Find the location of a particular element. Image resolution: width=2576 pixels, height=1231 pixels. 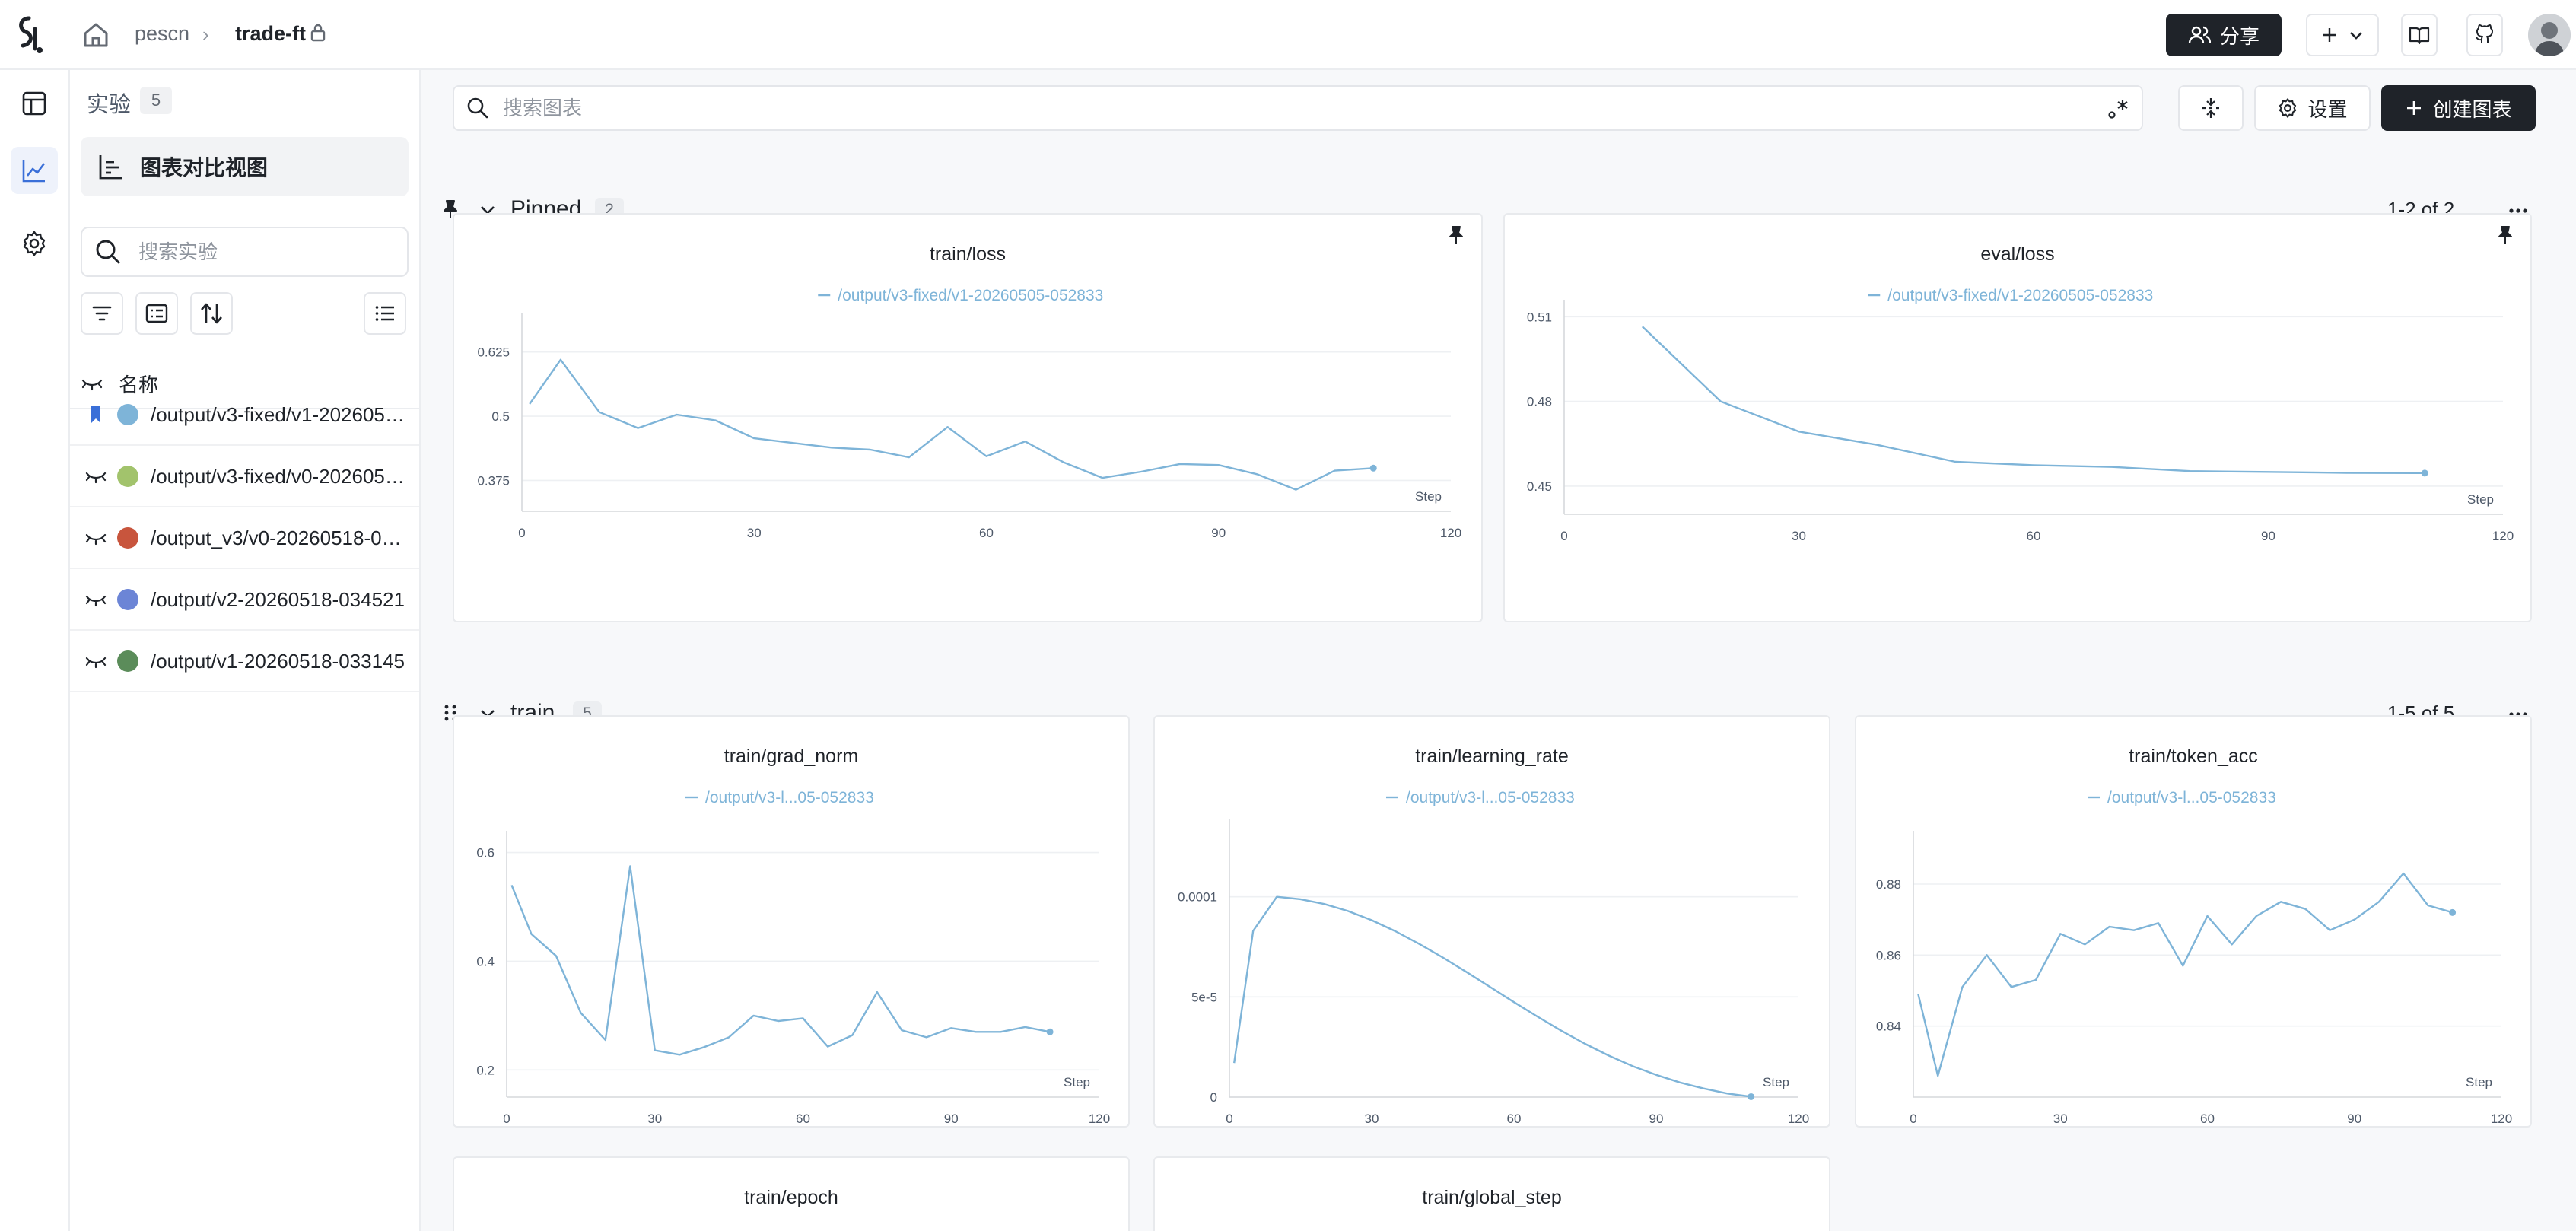

chart-search-box is located at coordinates (1298, 108).